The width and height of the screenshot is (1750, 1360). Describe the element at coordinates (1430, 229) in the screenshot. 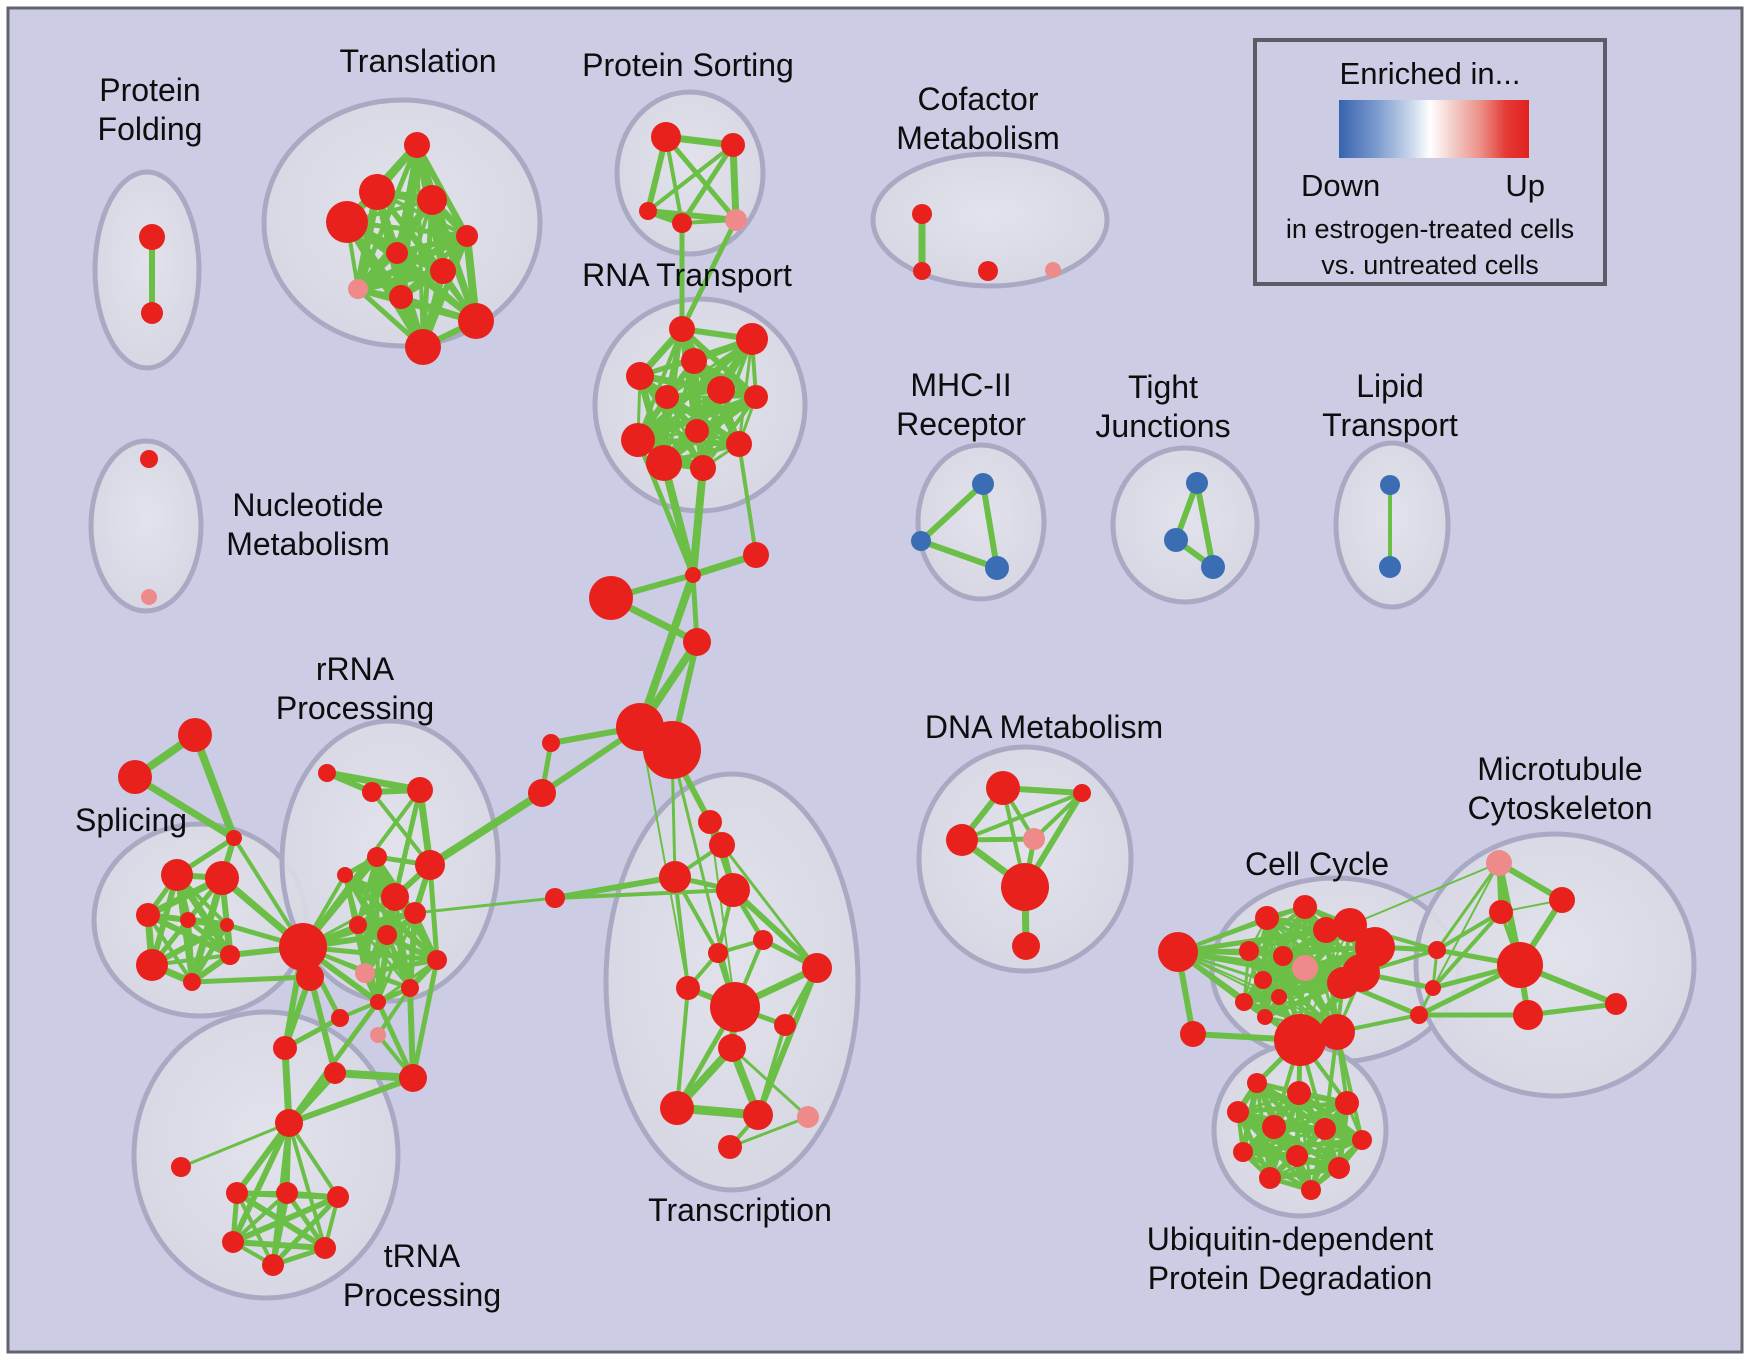

I see `legend-caption-line1: in estrogen-treated cells` at that location.